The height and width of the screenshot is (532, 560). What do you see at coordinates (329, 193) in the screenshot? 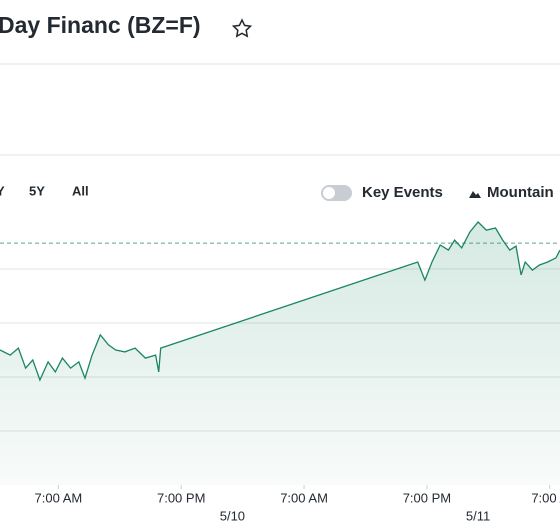
I see `toggle-knob` at bounding box center [329, 193].